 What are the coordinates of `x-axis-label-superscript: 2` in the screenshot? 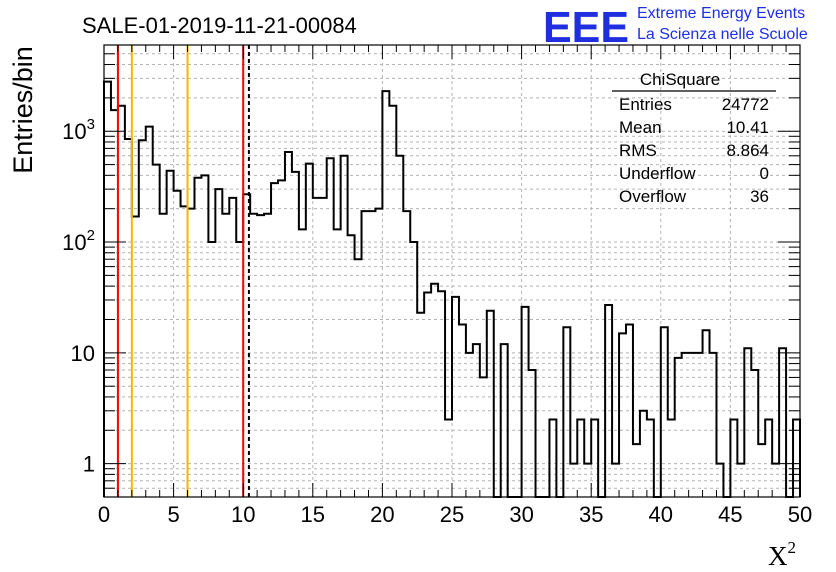 It's located at (792, 547).